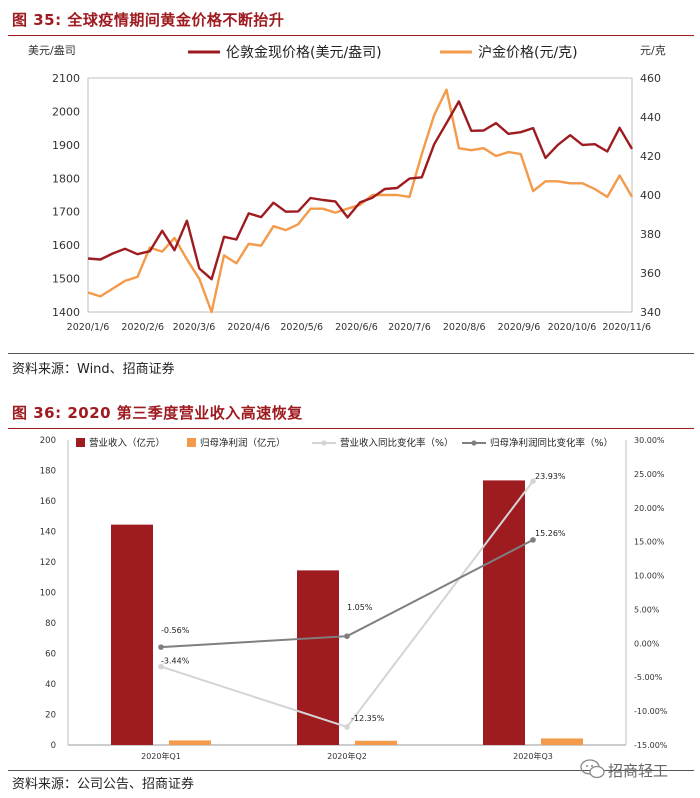 The image size is (700, 798). I want to click on legend-label-shanghai-gold: 沪金价格(元/克), so click(528, 53).